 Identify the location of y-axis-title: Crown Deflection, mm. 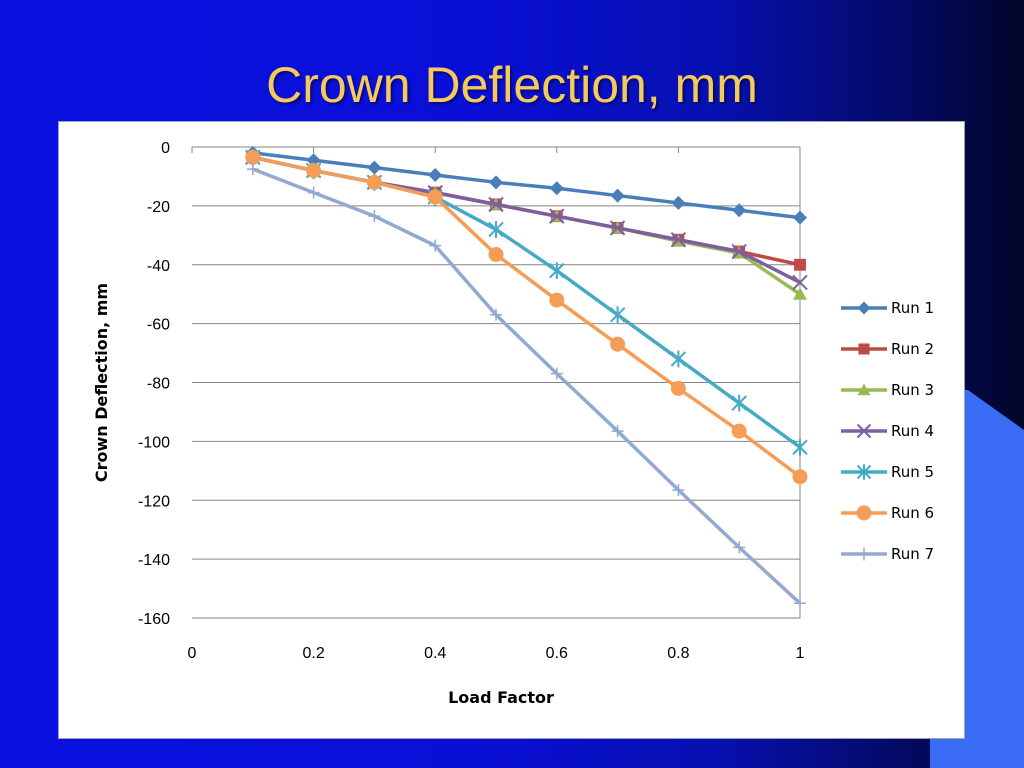
(101, 382).